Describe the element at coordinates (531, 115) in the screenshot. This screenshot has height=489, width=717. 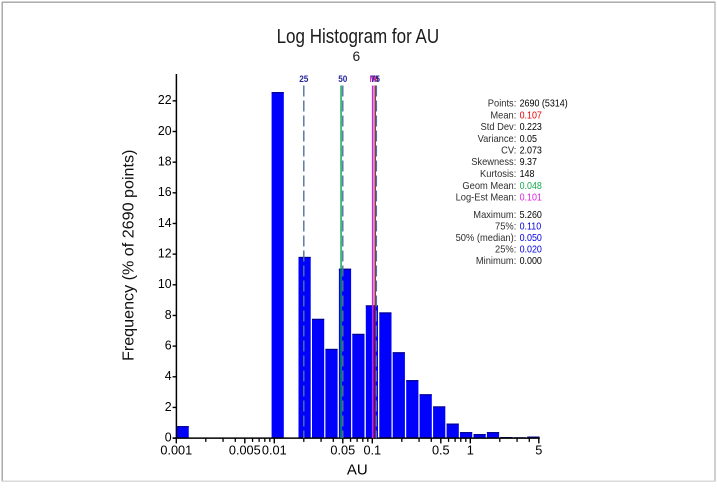
I see `svg-text: 0.107` at that location.